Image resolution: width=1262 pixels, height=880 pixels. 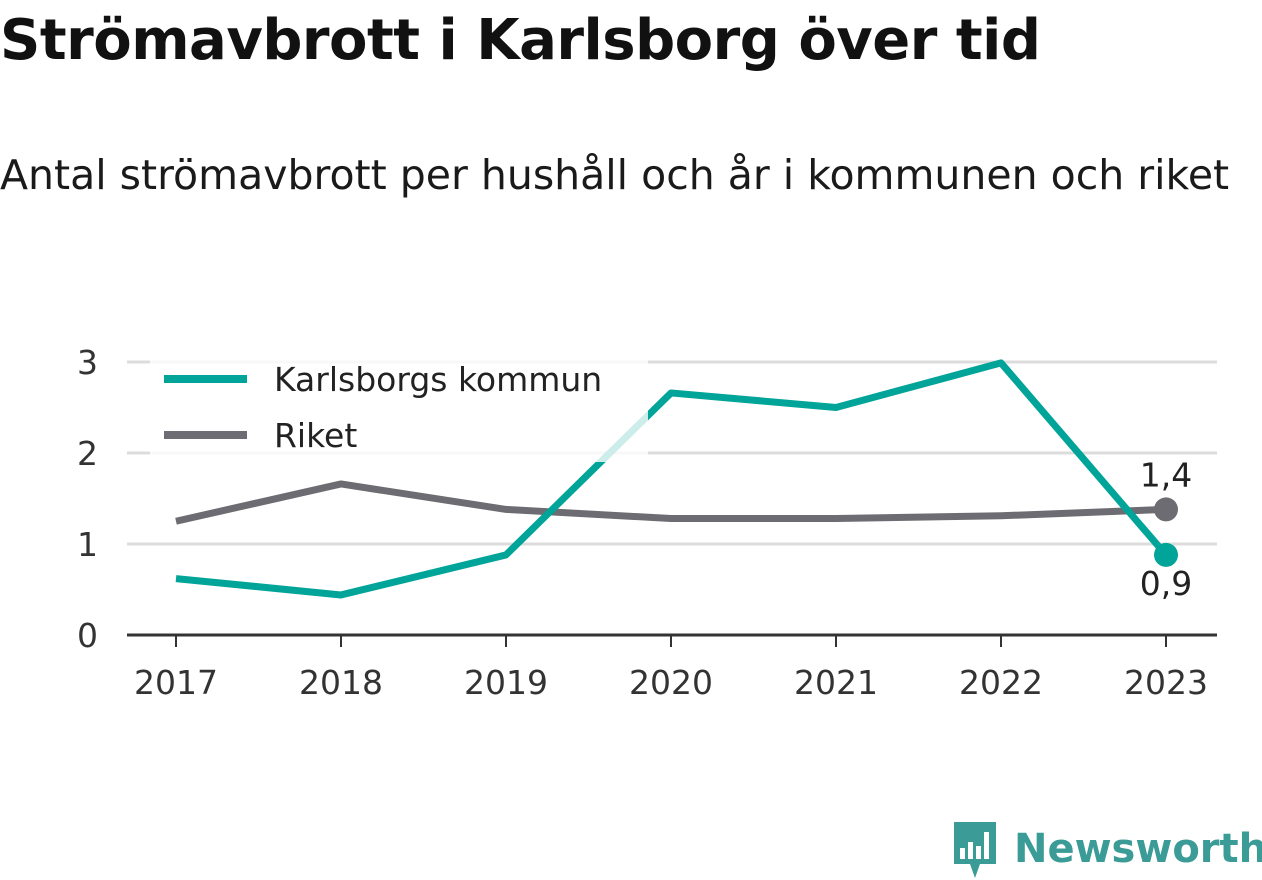 I want to click on end-value-label: 0,9, so click(x=1166, y=583).